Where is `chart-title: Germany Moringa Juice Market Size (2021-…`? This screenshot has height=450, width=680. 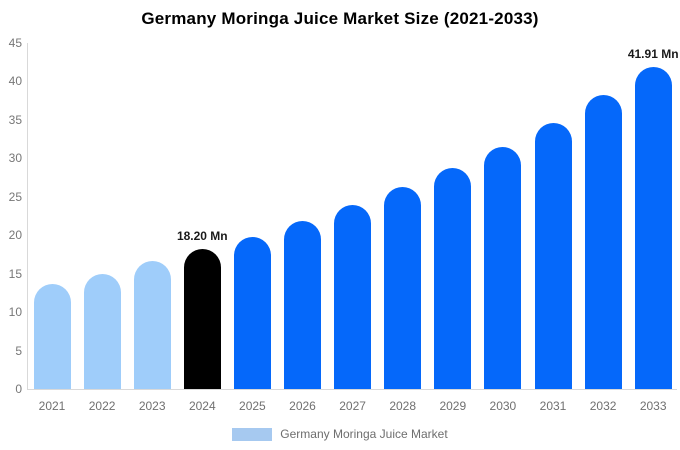 chart-title: Germany Moringa Juice Market Size (2021-… is located at coordinates (340, 18).